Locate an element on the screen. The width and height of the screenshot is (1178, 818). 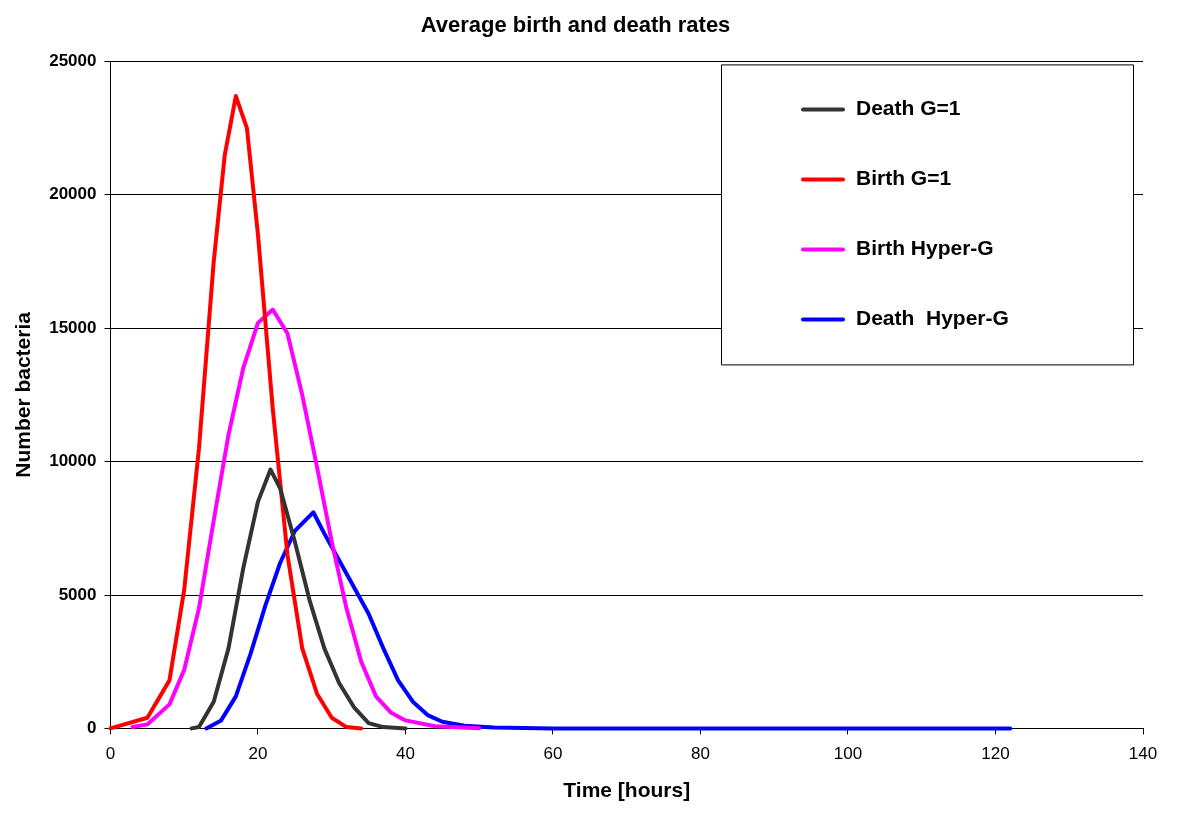
legend-label: Birth G=1 is located at coordinates (904, 178).